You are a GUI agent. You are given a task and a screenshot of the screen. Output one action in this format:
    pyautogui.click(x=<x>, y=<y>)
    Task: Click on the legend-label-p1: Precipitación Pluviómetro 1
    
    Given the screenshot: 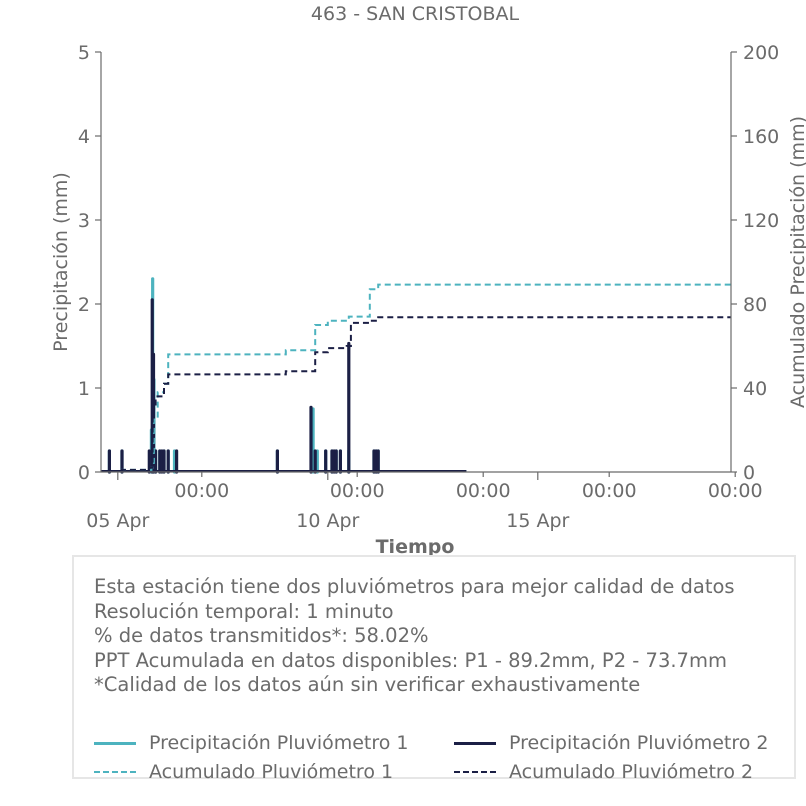 What is the action you would take?
    pyautogui.click(x=279, y=743)
    